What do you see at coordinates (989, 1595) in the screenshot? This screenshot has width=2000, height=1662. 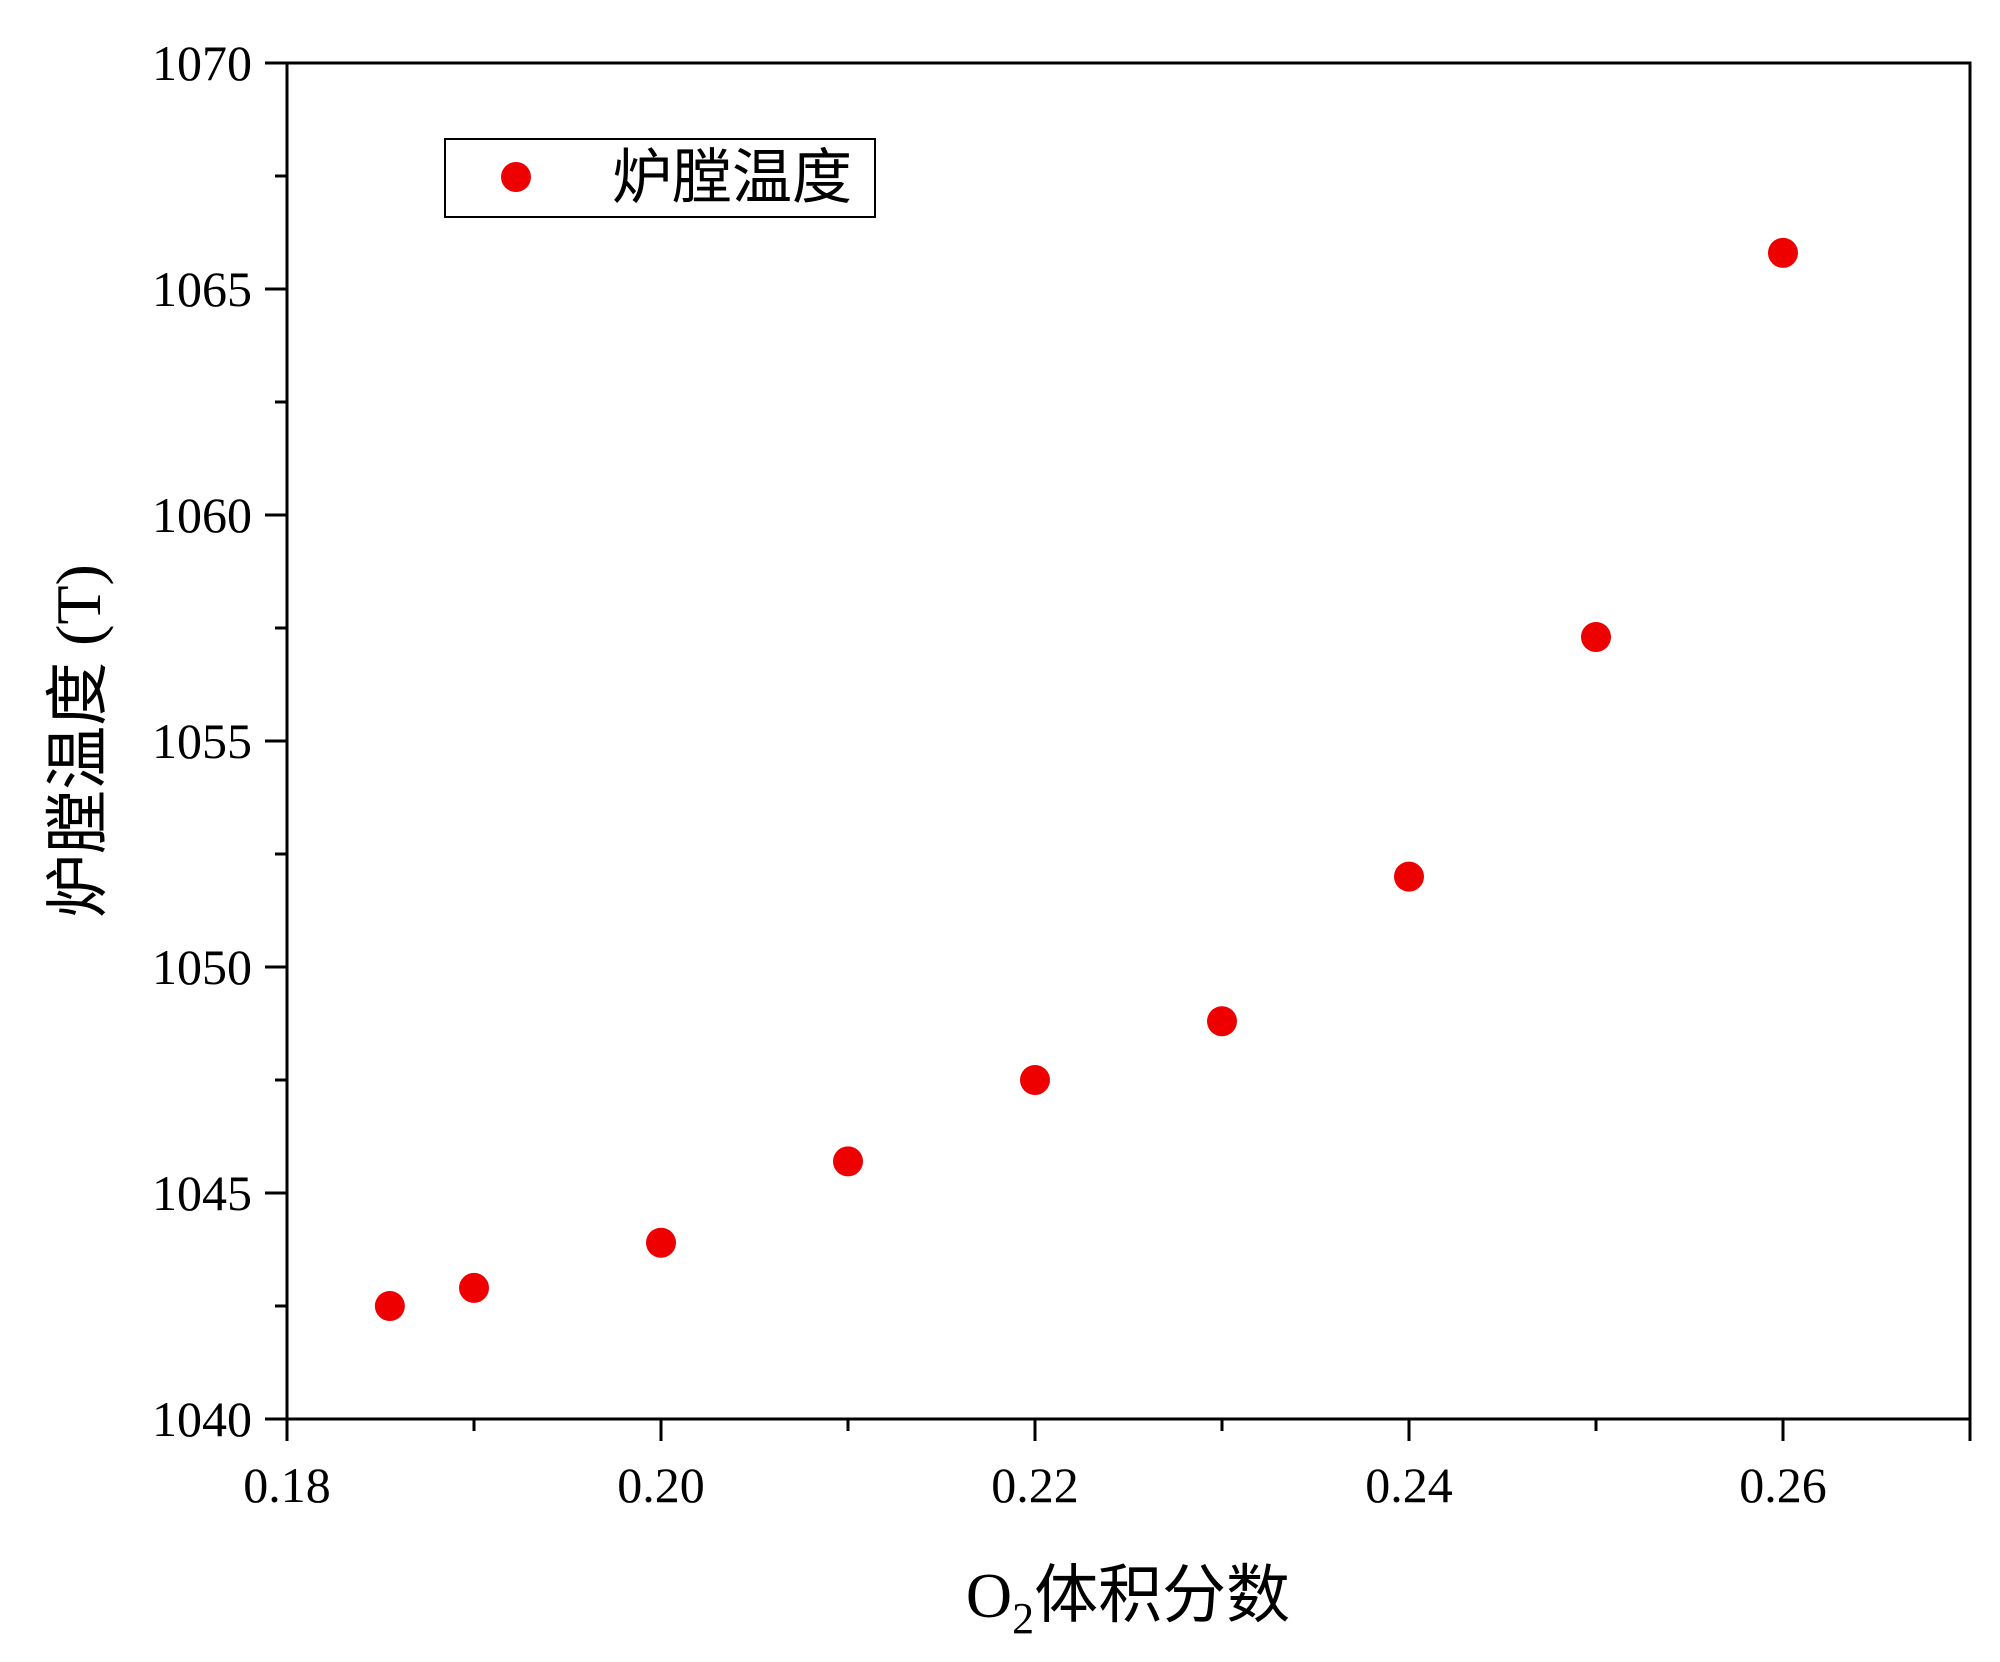 I see `x-axis-title-main: O` at bounding box center [989, 1595].